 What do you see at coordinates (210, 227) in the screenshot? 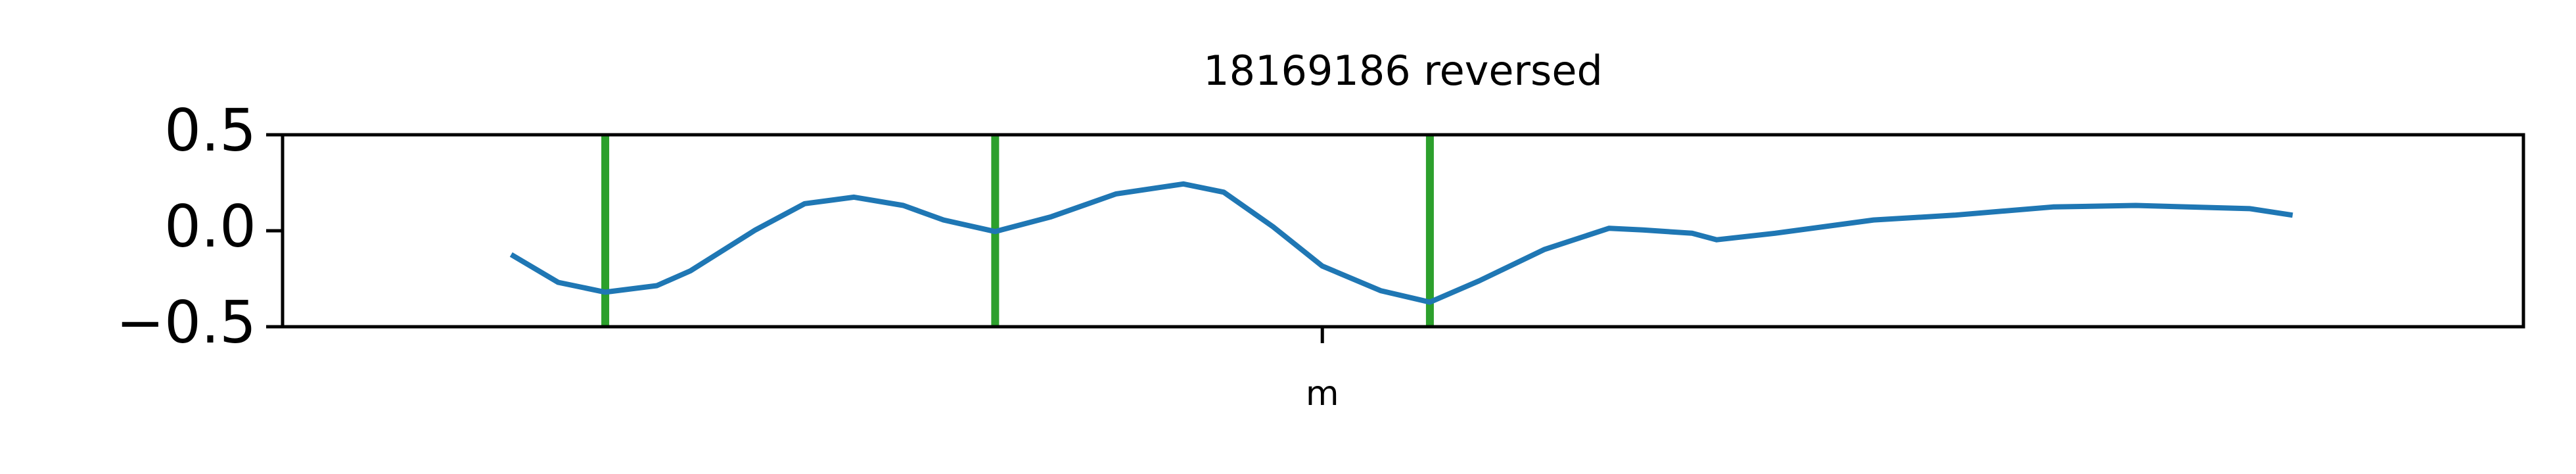
I see `y-tick-label: 0.0` at bounding box center [210, 227].